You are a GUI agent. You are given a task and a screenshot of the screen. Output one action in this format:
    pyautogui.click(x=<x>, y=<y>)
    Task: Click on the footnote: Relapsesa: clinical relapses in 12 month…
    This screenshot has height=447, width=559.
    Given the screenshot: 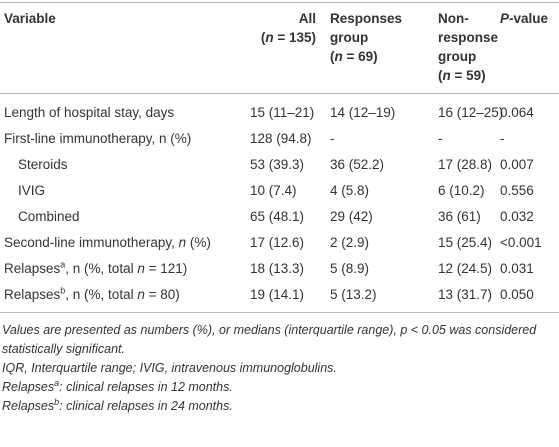 What is the action you would take?
    pyautogui.click(x=279, y=387)
    